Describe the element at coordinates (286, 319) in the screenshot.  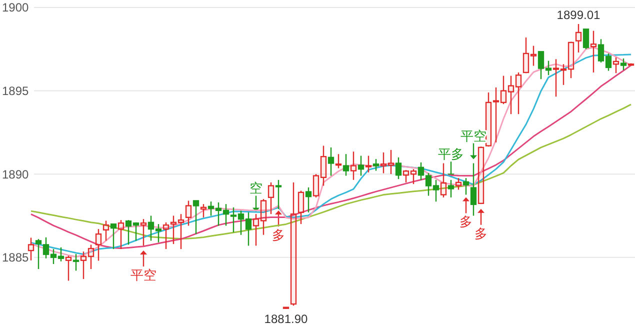
I see `annotation: 1881.90` at that location.